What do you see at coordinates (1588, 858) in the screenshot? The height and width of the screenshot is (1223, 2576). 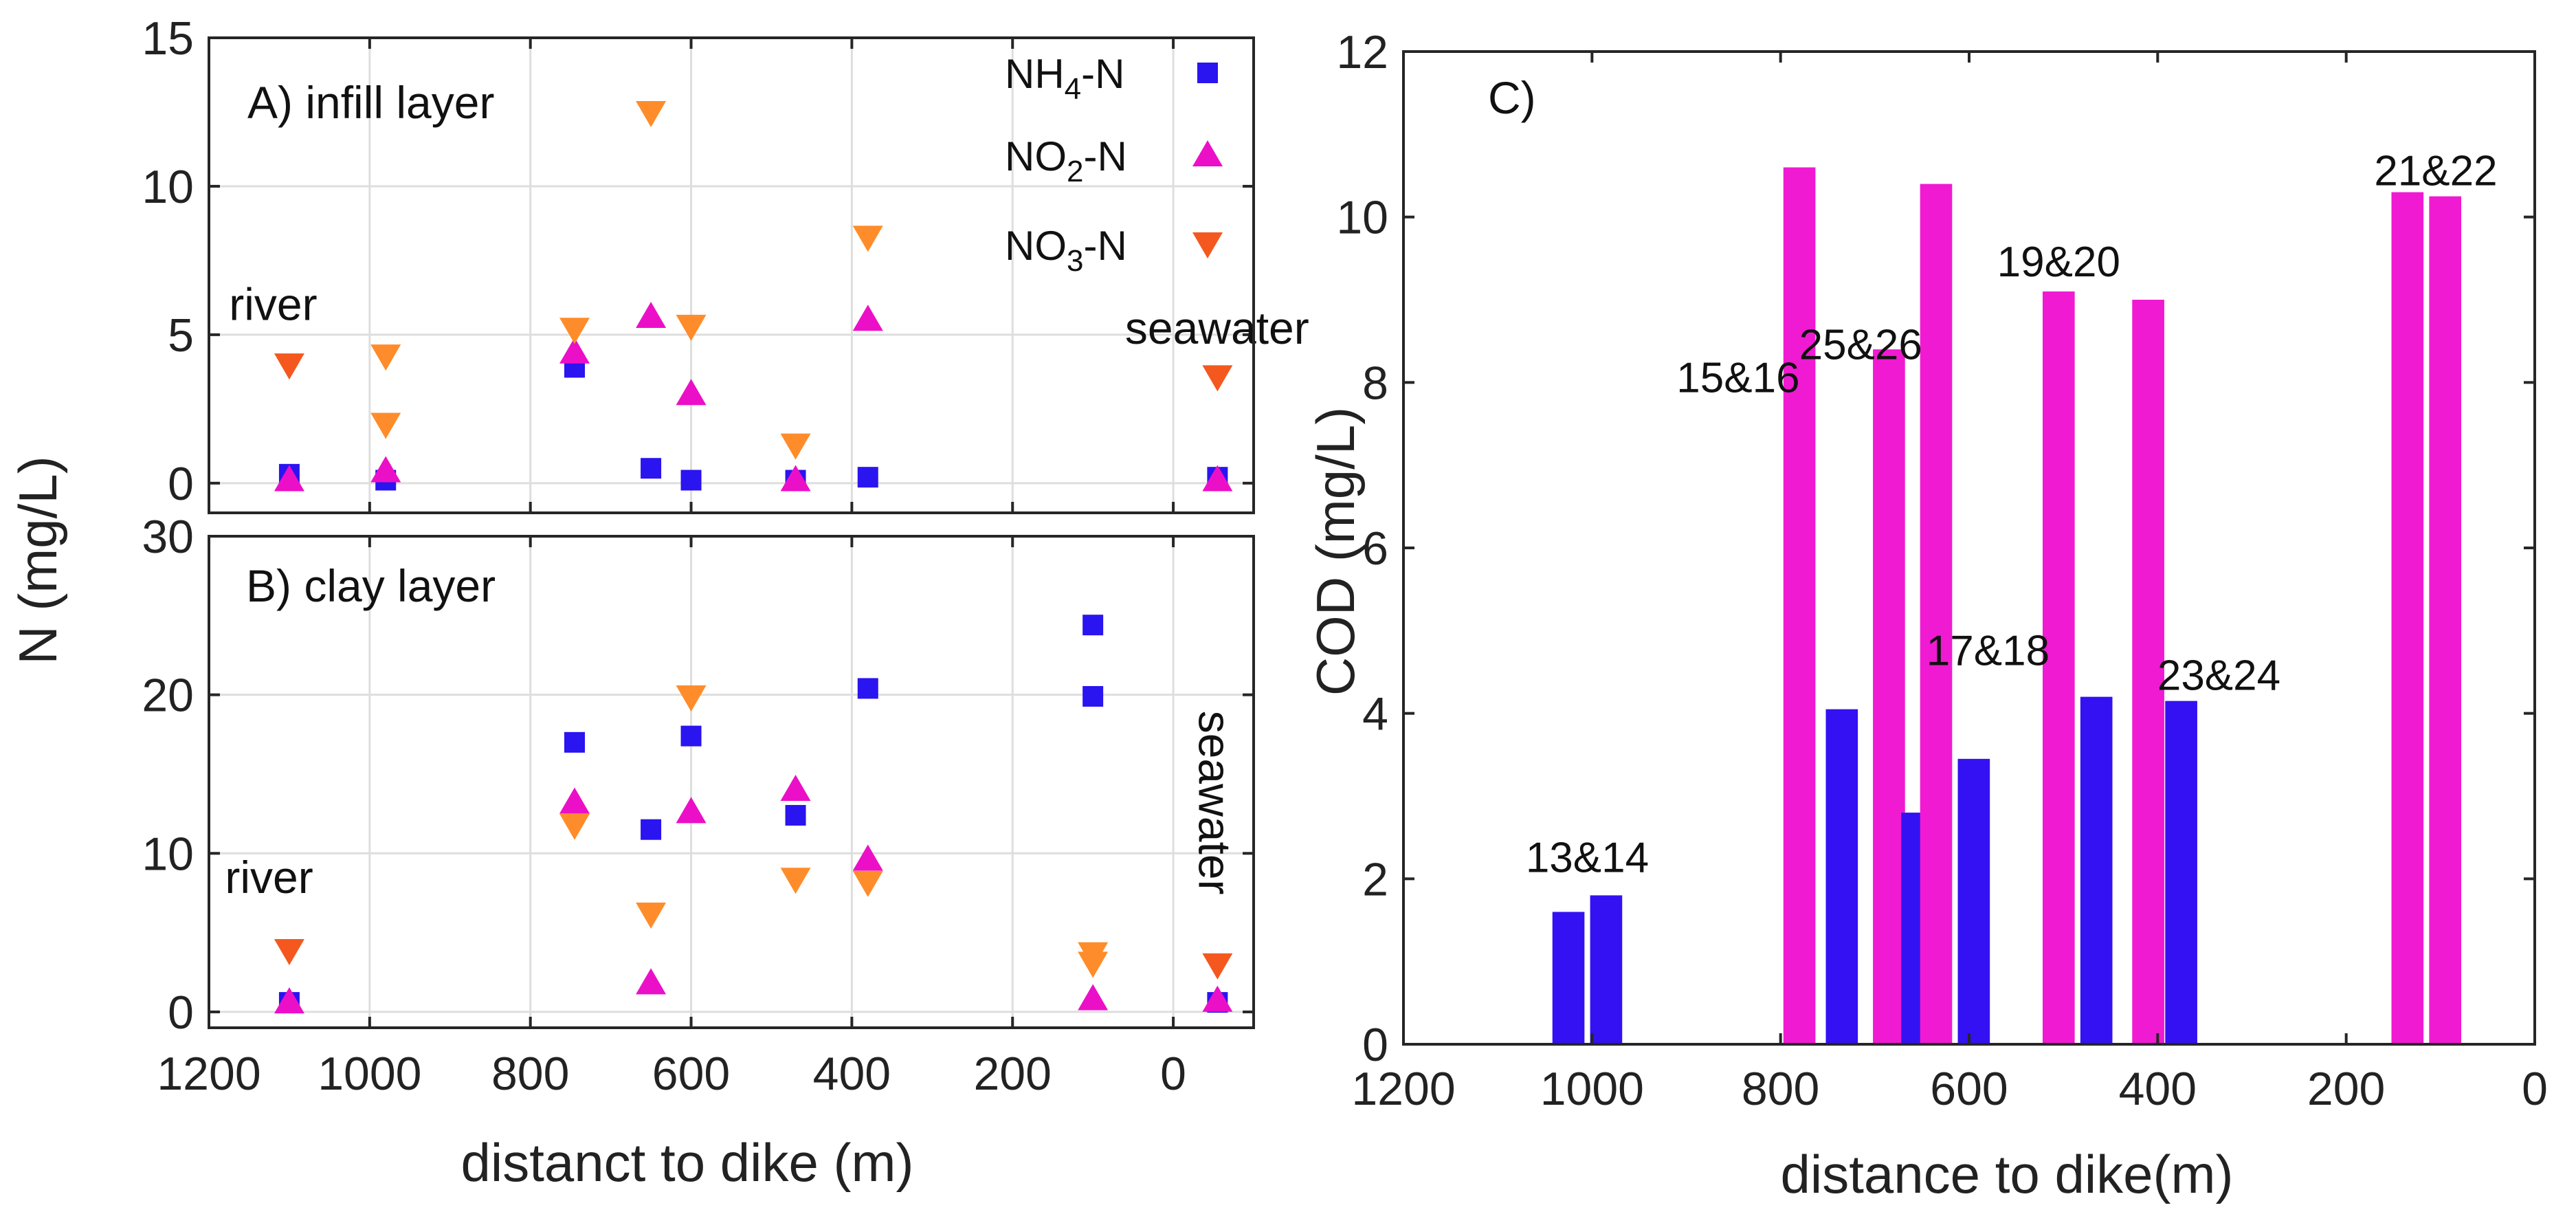 I see `panel-c-bar-label: 13&14` at bounding box center [1588, 858].